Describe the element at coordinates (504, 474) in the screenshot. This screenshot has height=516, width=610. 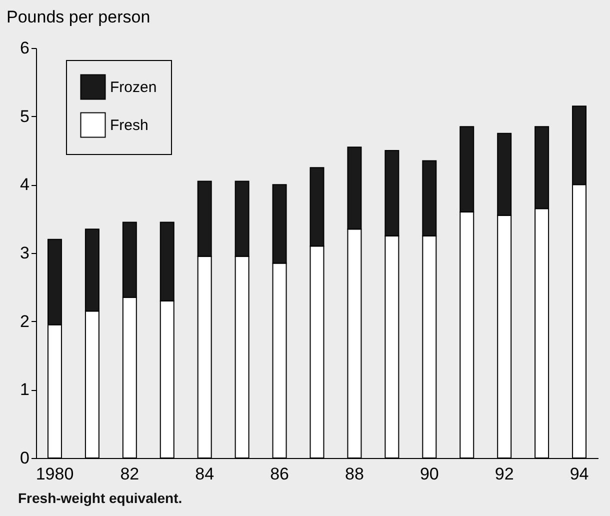
I see `x-tick-label: 92` at that location.